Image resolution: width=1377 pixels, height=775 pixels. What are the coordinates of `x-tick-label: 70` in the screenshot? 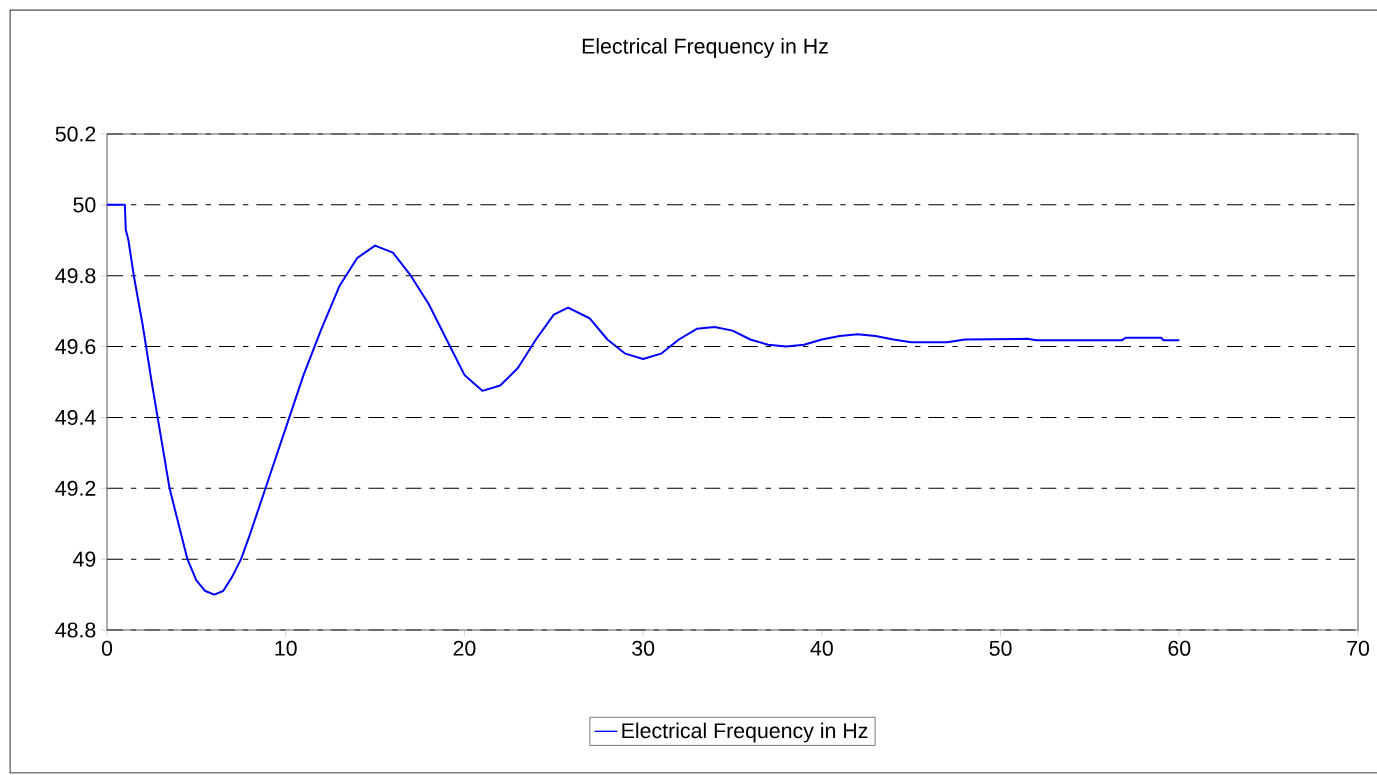 It's located at (1358, 648).